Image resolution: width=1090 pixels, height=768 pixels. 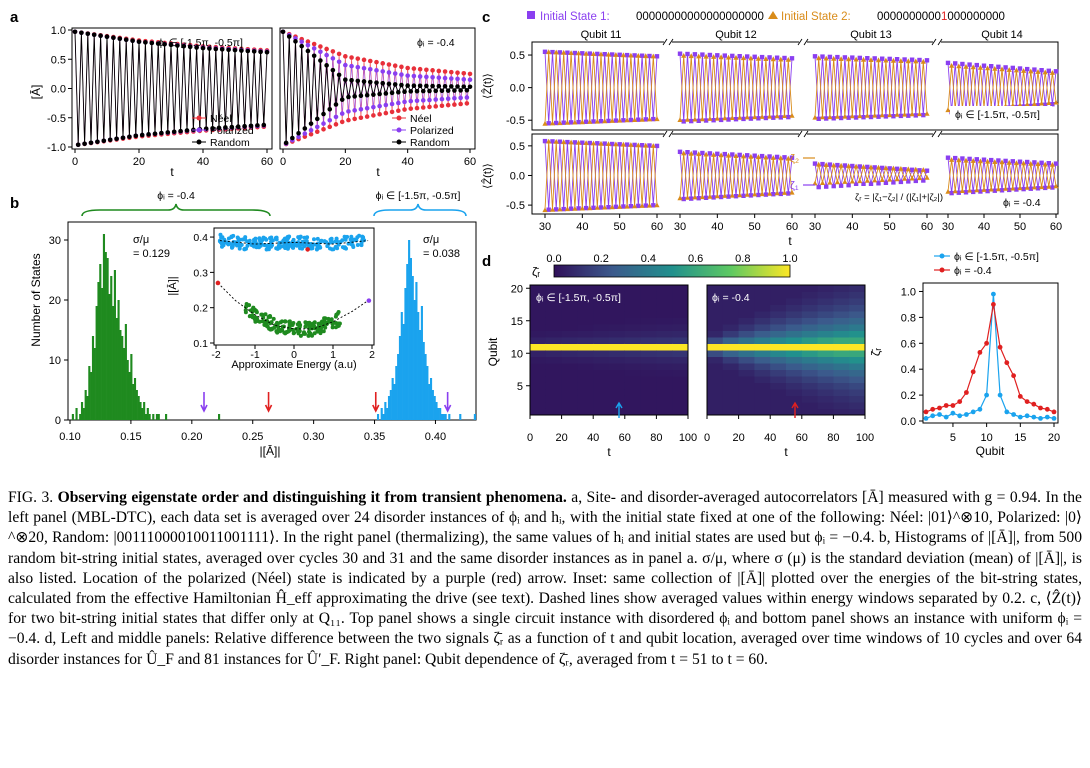 I want to click on panel-a-right-plot, so click(x=376, y=88).